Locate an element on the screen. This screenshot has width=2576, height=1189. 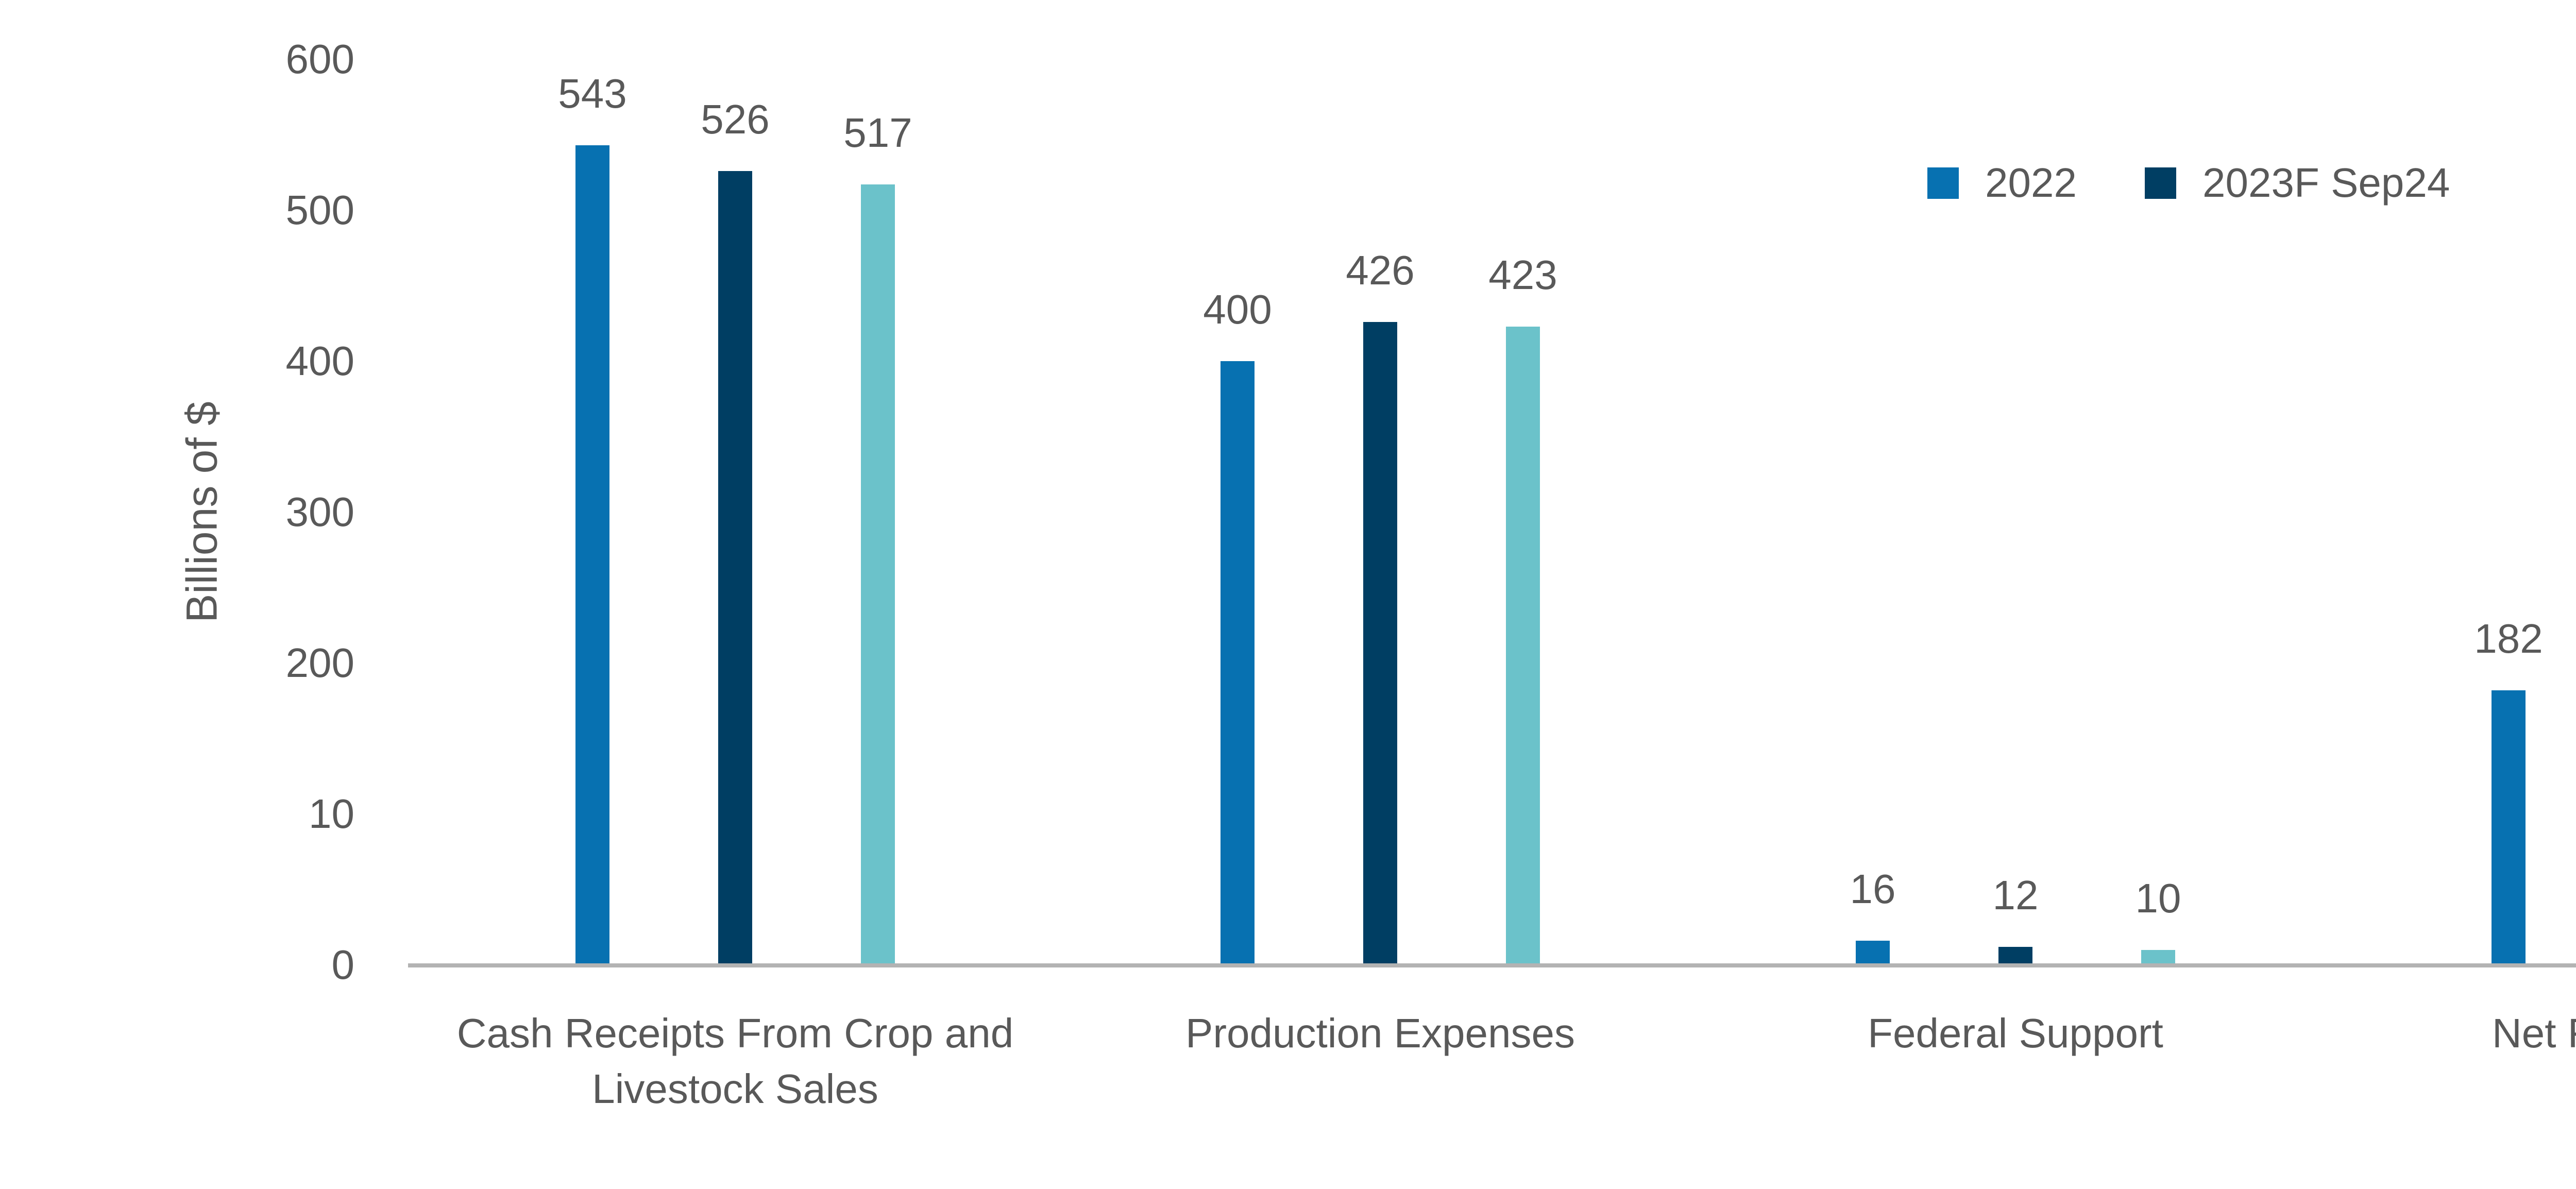
y-tick-label: 600 is located at coordinates (319, 59).